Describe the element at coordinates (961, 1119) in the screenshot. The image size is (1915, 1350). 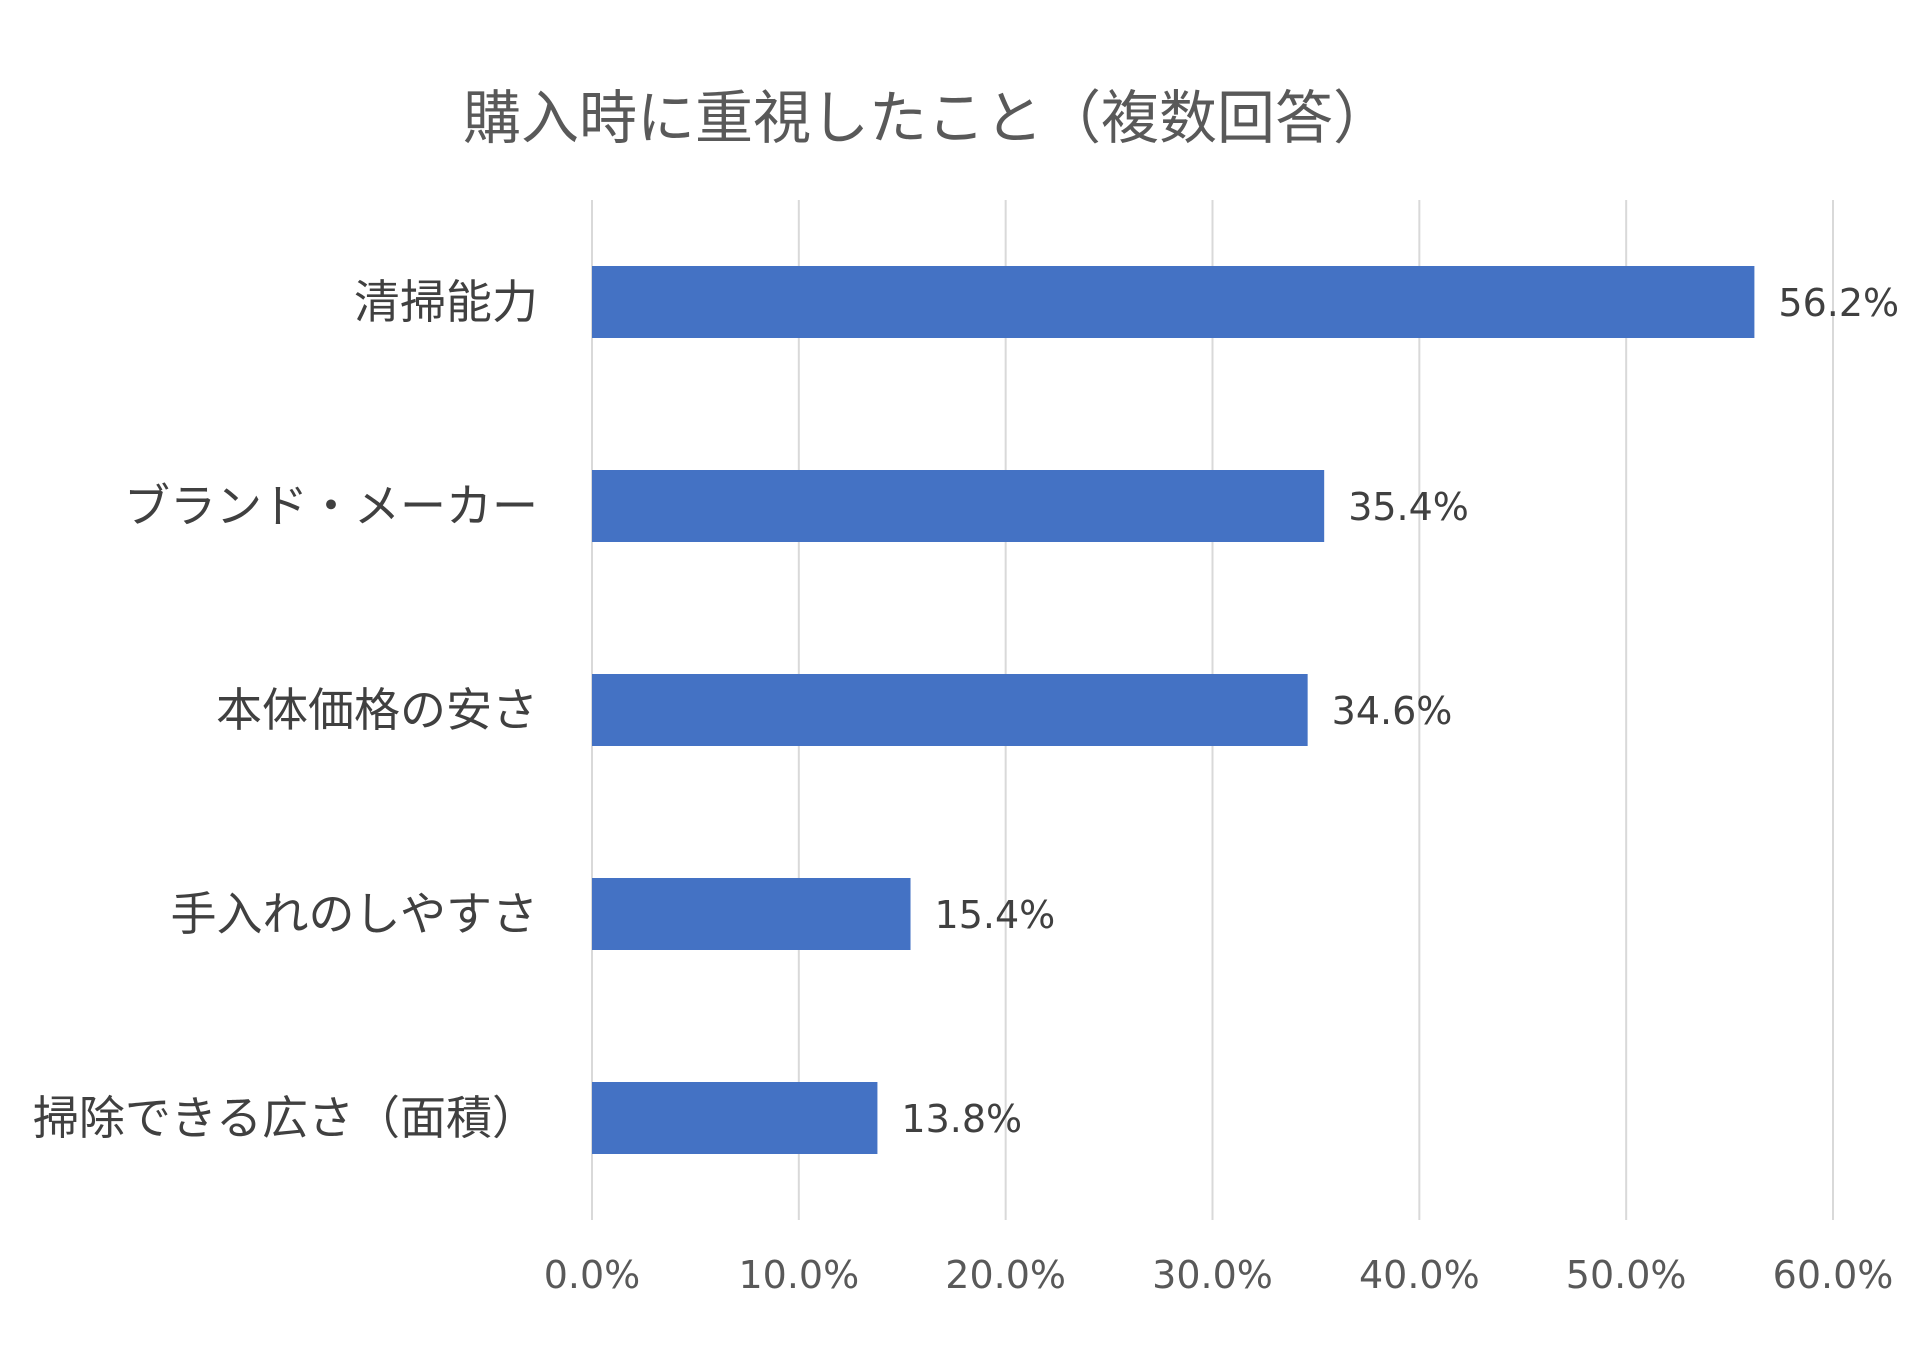
I see `data-label: 13.8%` at that location.